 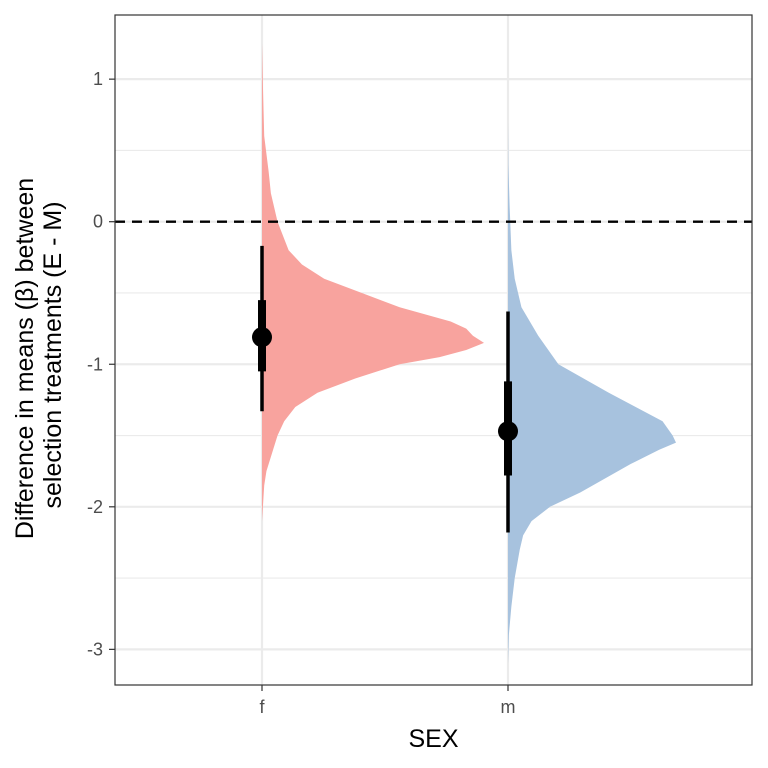 I want to click on y-axis-title-line-2: selection treatments (E - M), so click(x=53, y=354).